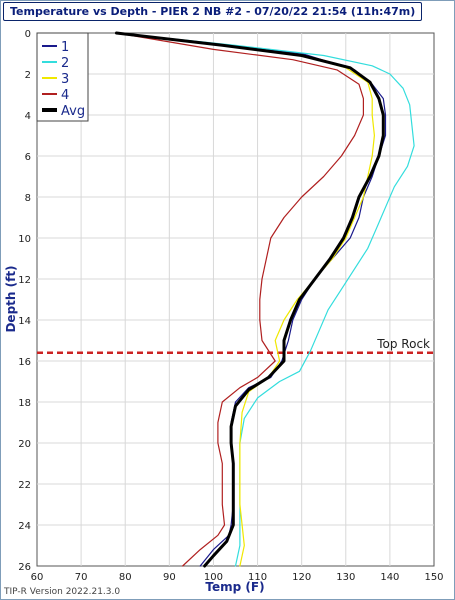 The width and height of the screenshot is (455, 600). Describe the element at coordinates (24, 567) in the screenshot. I see `y-tick-label: 26` at that location.